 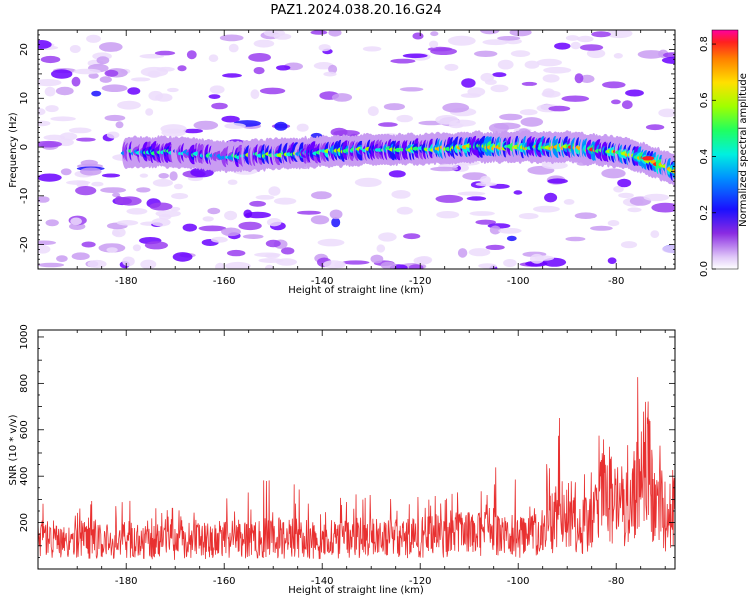 What do you see at coordinates (126, 281) in the screenshot?
I see `x-tick-label: -180` at bounding box center [126, 281].